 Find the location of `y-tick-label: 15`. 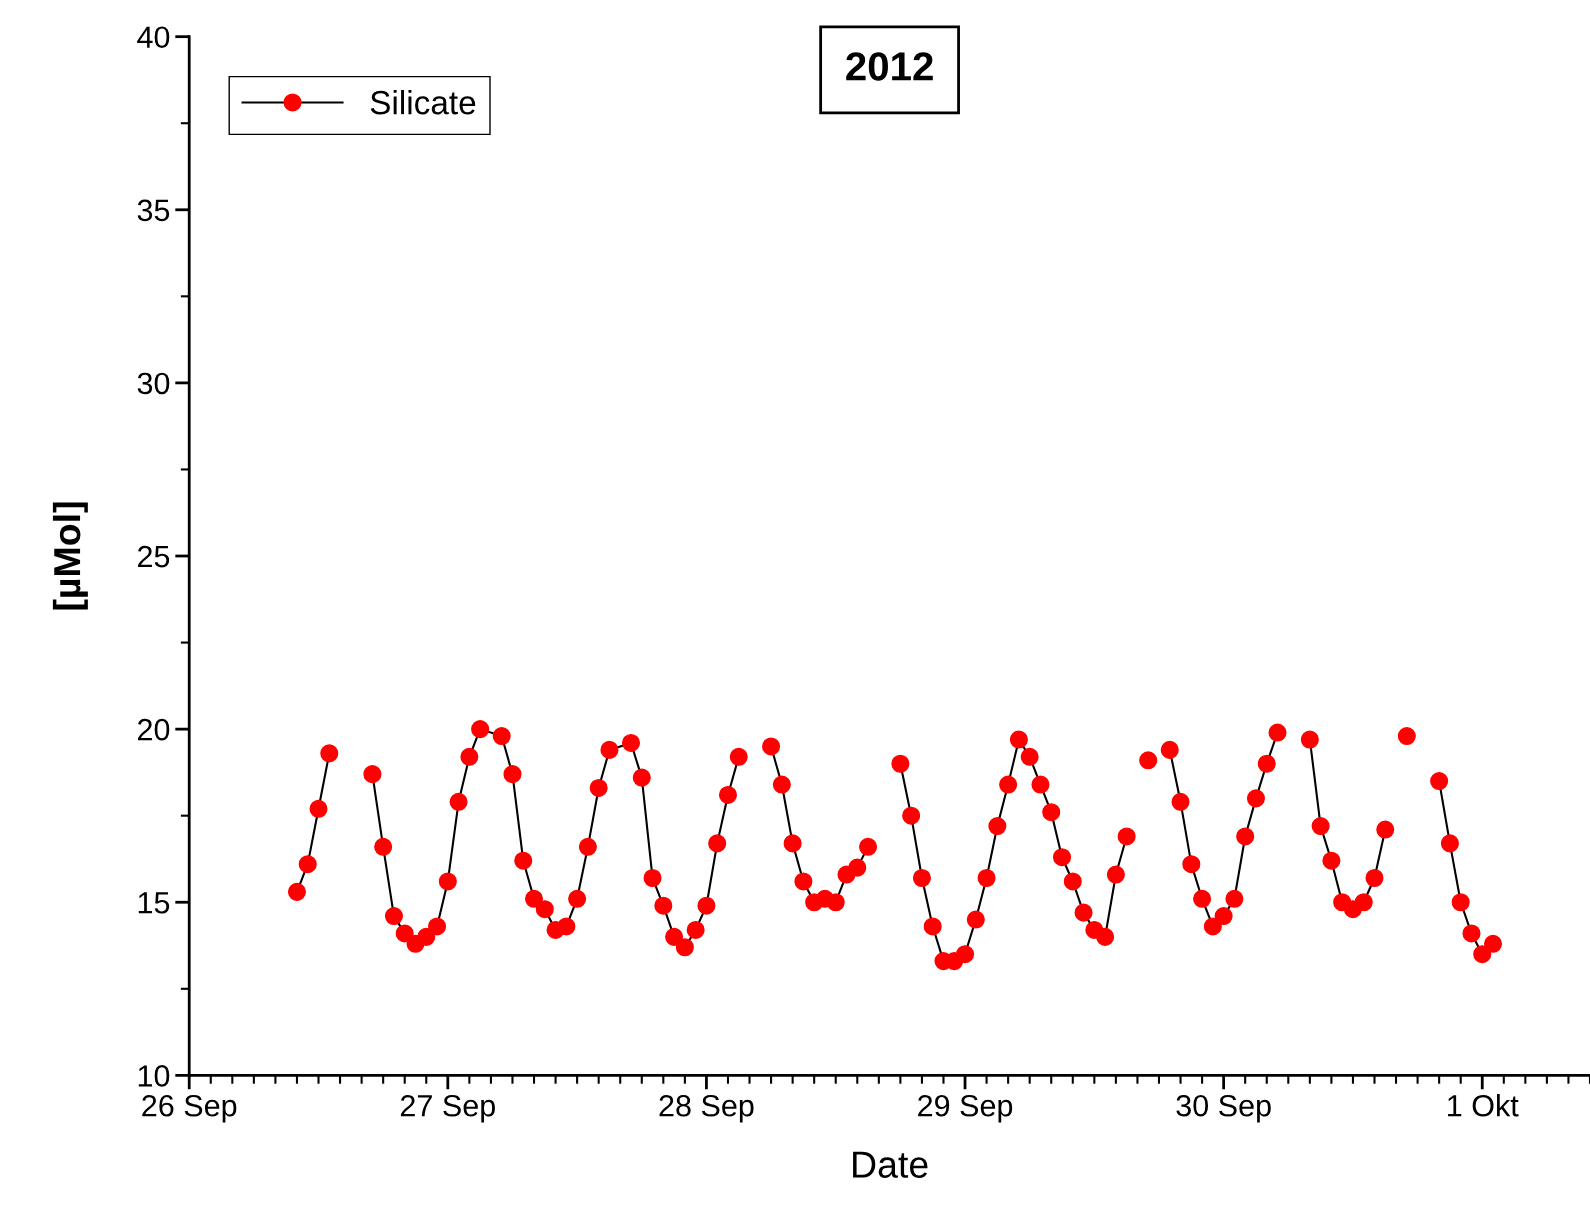

y-tick-label: 15 is located at coordinates (154, 903).